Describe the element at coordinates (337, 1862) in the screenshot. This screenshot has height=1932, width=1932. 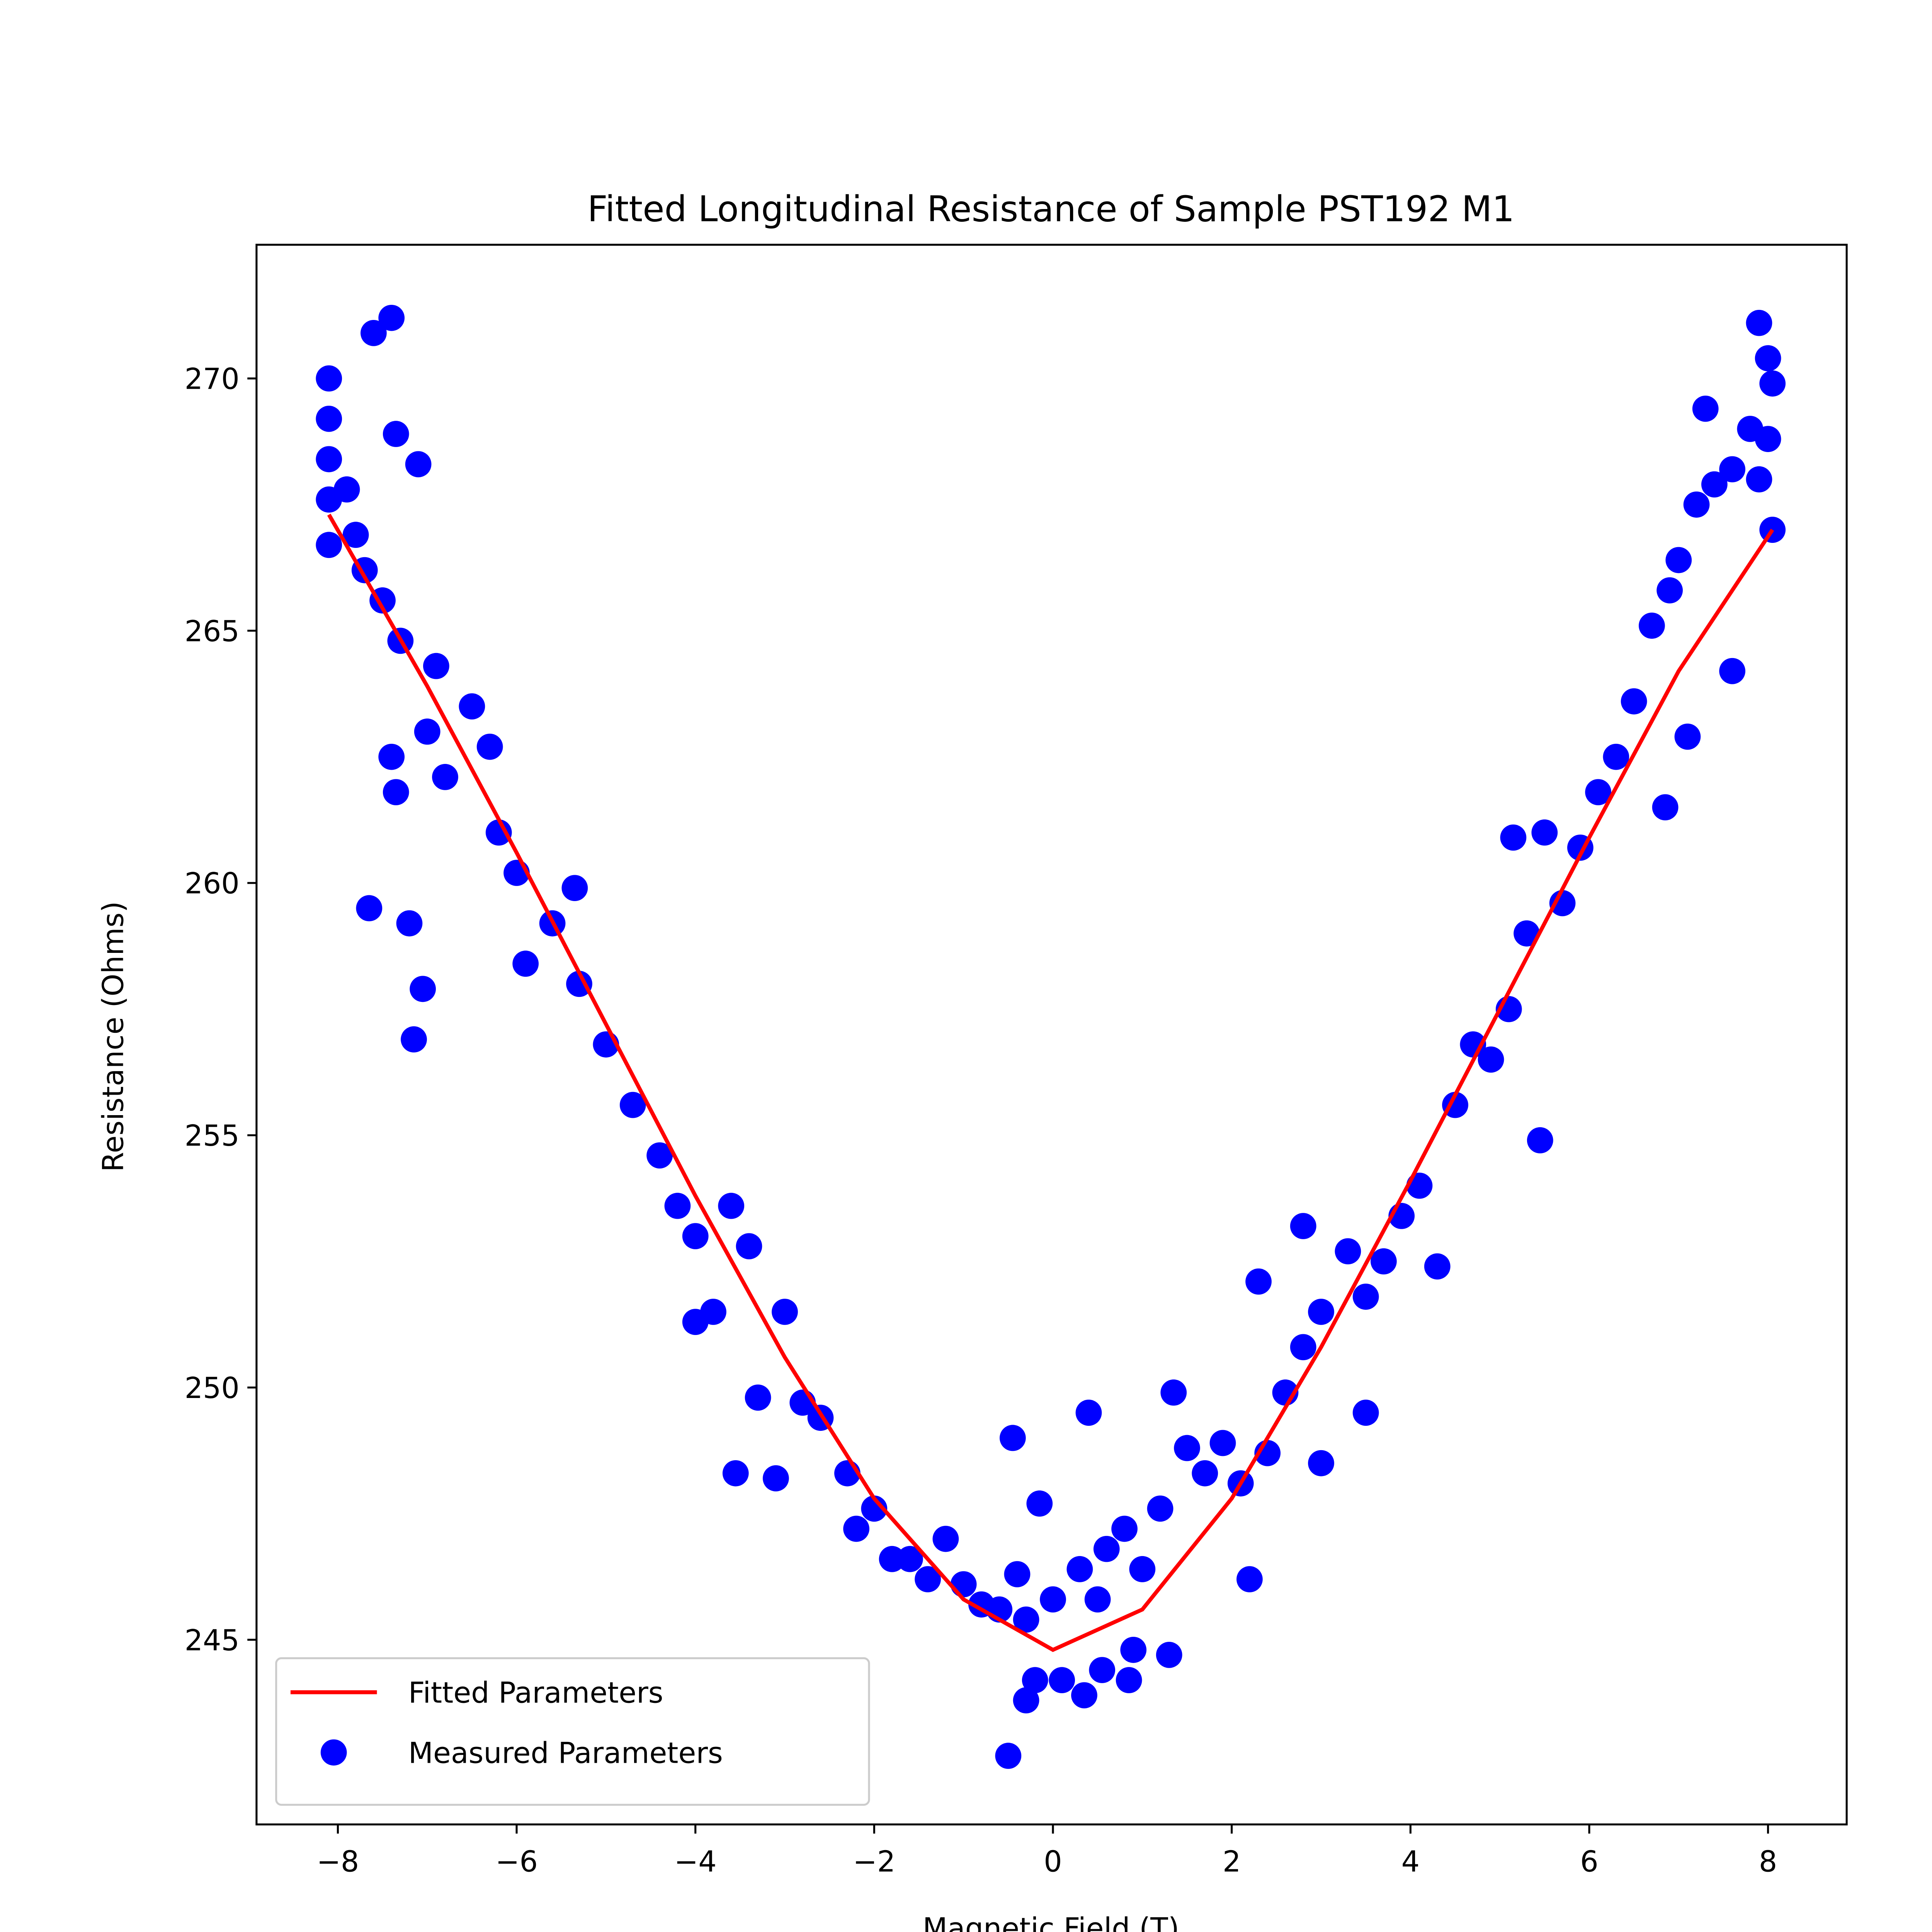
I see `x-tick-label: −8` at that location.